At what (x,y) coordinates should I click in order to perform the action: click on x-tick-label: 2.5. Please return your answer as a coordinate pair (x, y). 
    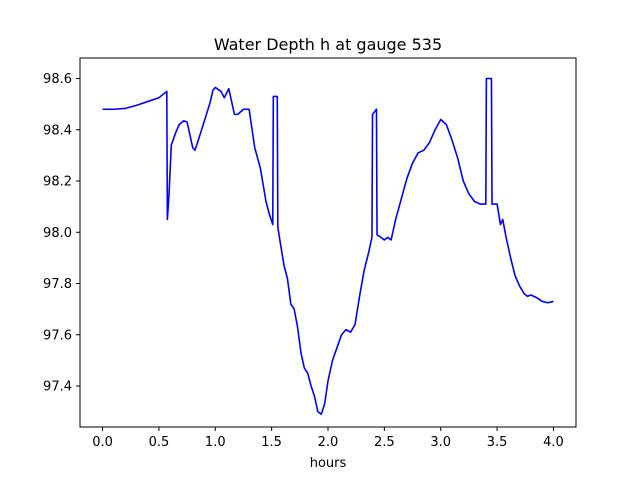
    Looking at the image, I should click on (384, 442).